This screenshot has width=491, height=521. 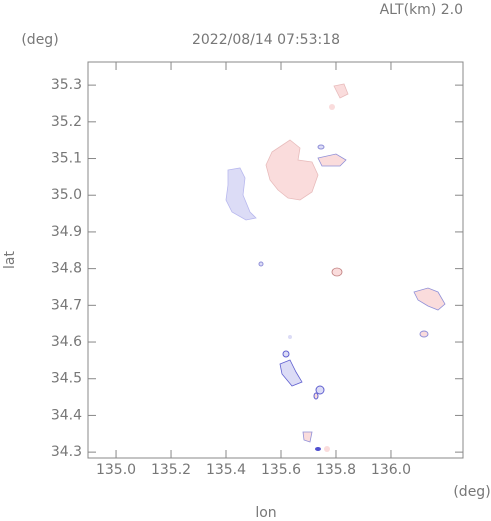 What do you see at coordinates (39, 40) in the screenshot?
I see `y-unit: (deg)` at bounding box center [39, 40].